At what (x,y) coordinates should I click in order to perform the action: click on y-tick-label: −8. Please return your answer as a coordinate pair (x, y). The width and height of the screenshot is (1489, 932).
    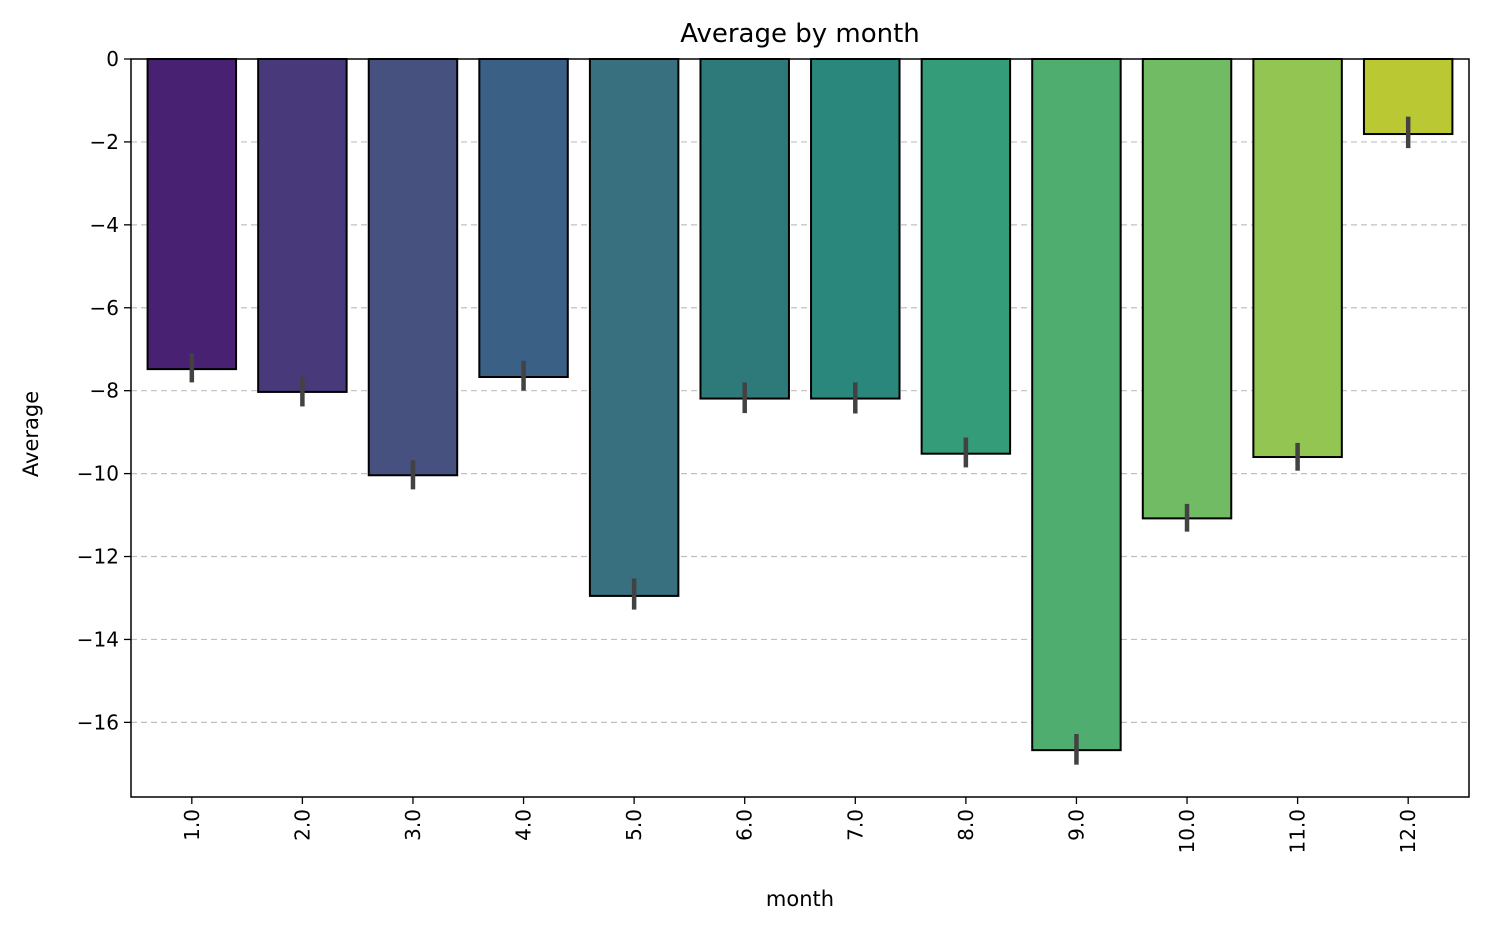
    Looking at the image, I should click on (104, 391).